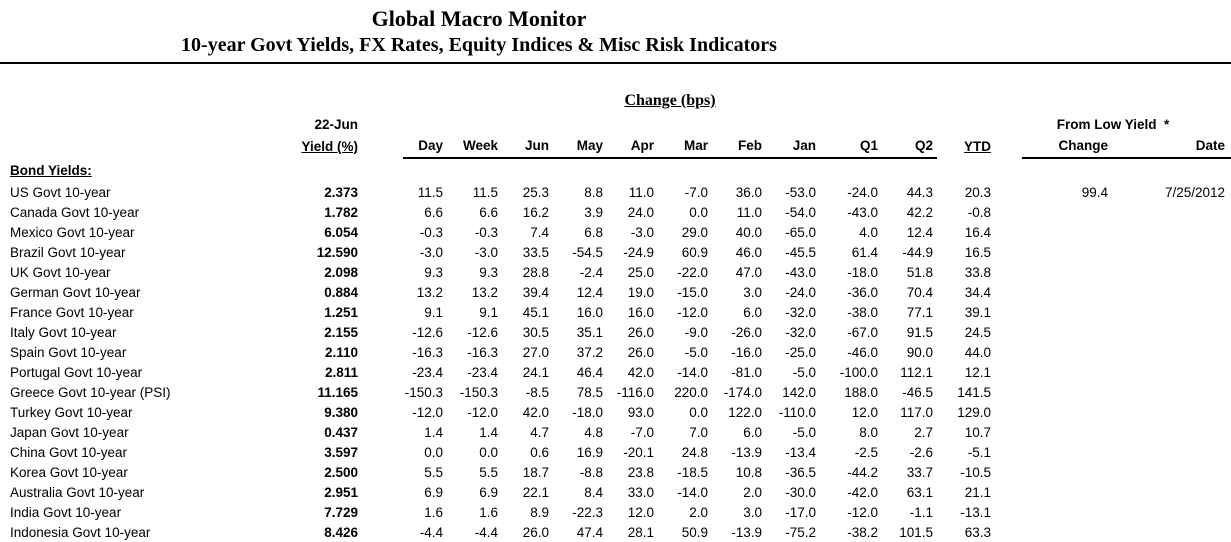 The width and height of the screenshot is (1231, 542). What do you see at coordinates (587, 512) in the screenshot?
I see `change-value: -22.3` at bounding box center [587, 512].